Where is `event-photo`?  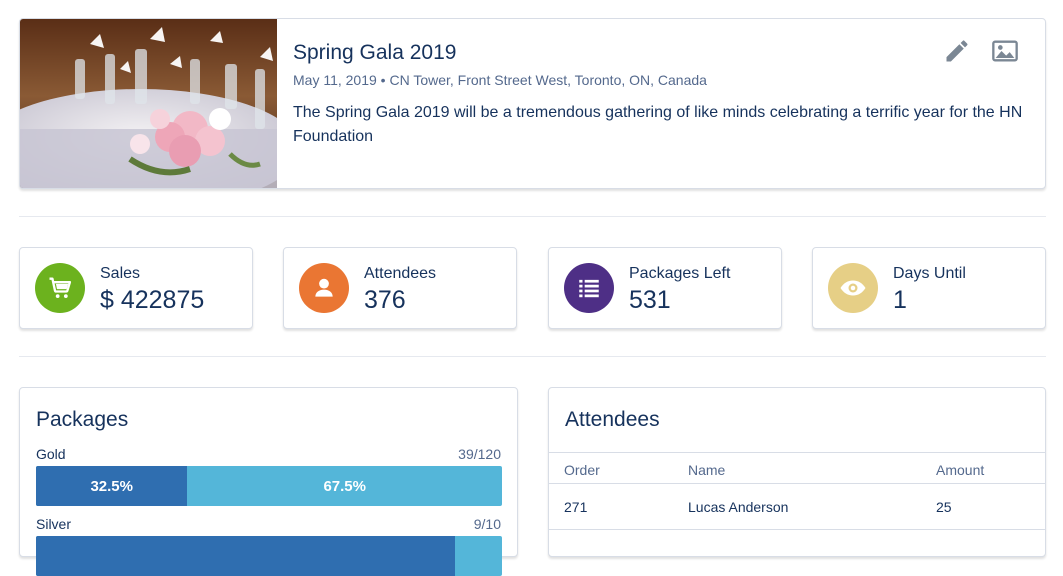 event-photo is located at coordinates (148, 103).